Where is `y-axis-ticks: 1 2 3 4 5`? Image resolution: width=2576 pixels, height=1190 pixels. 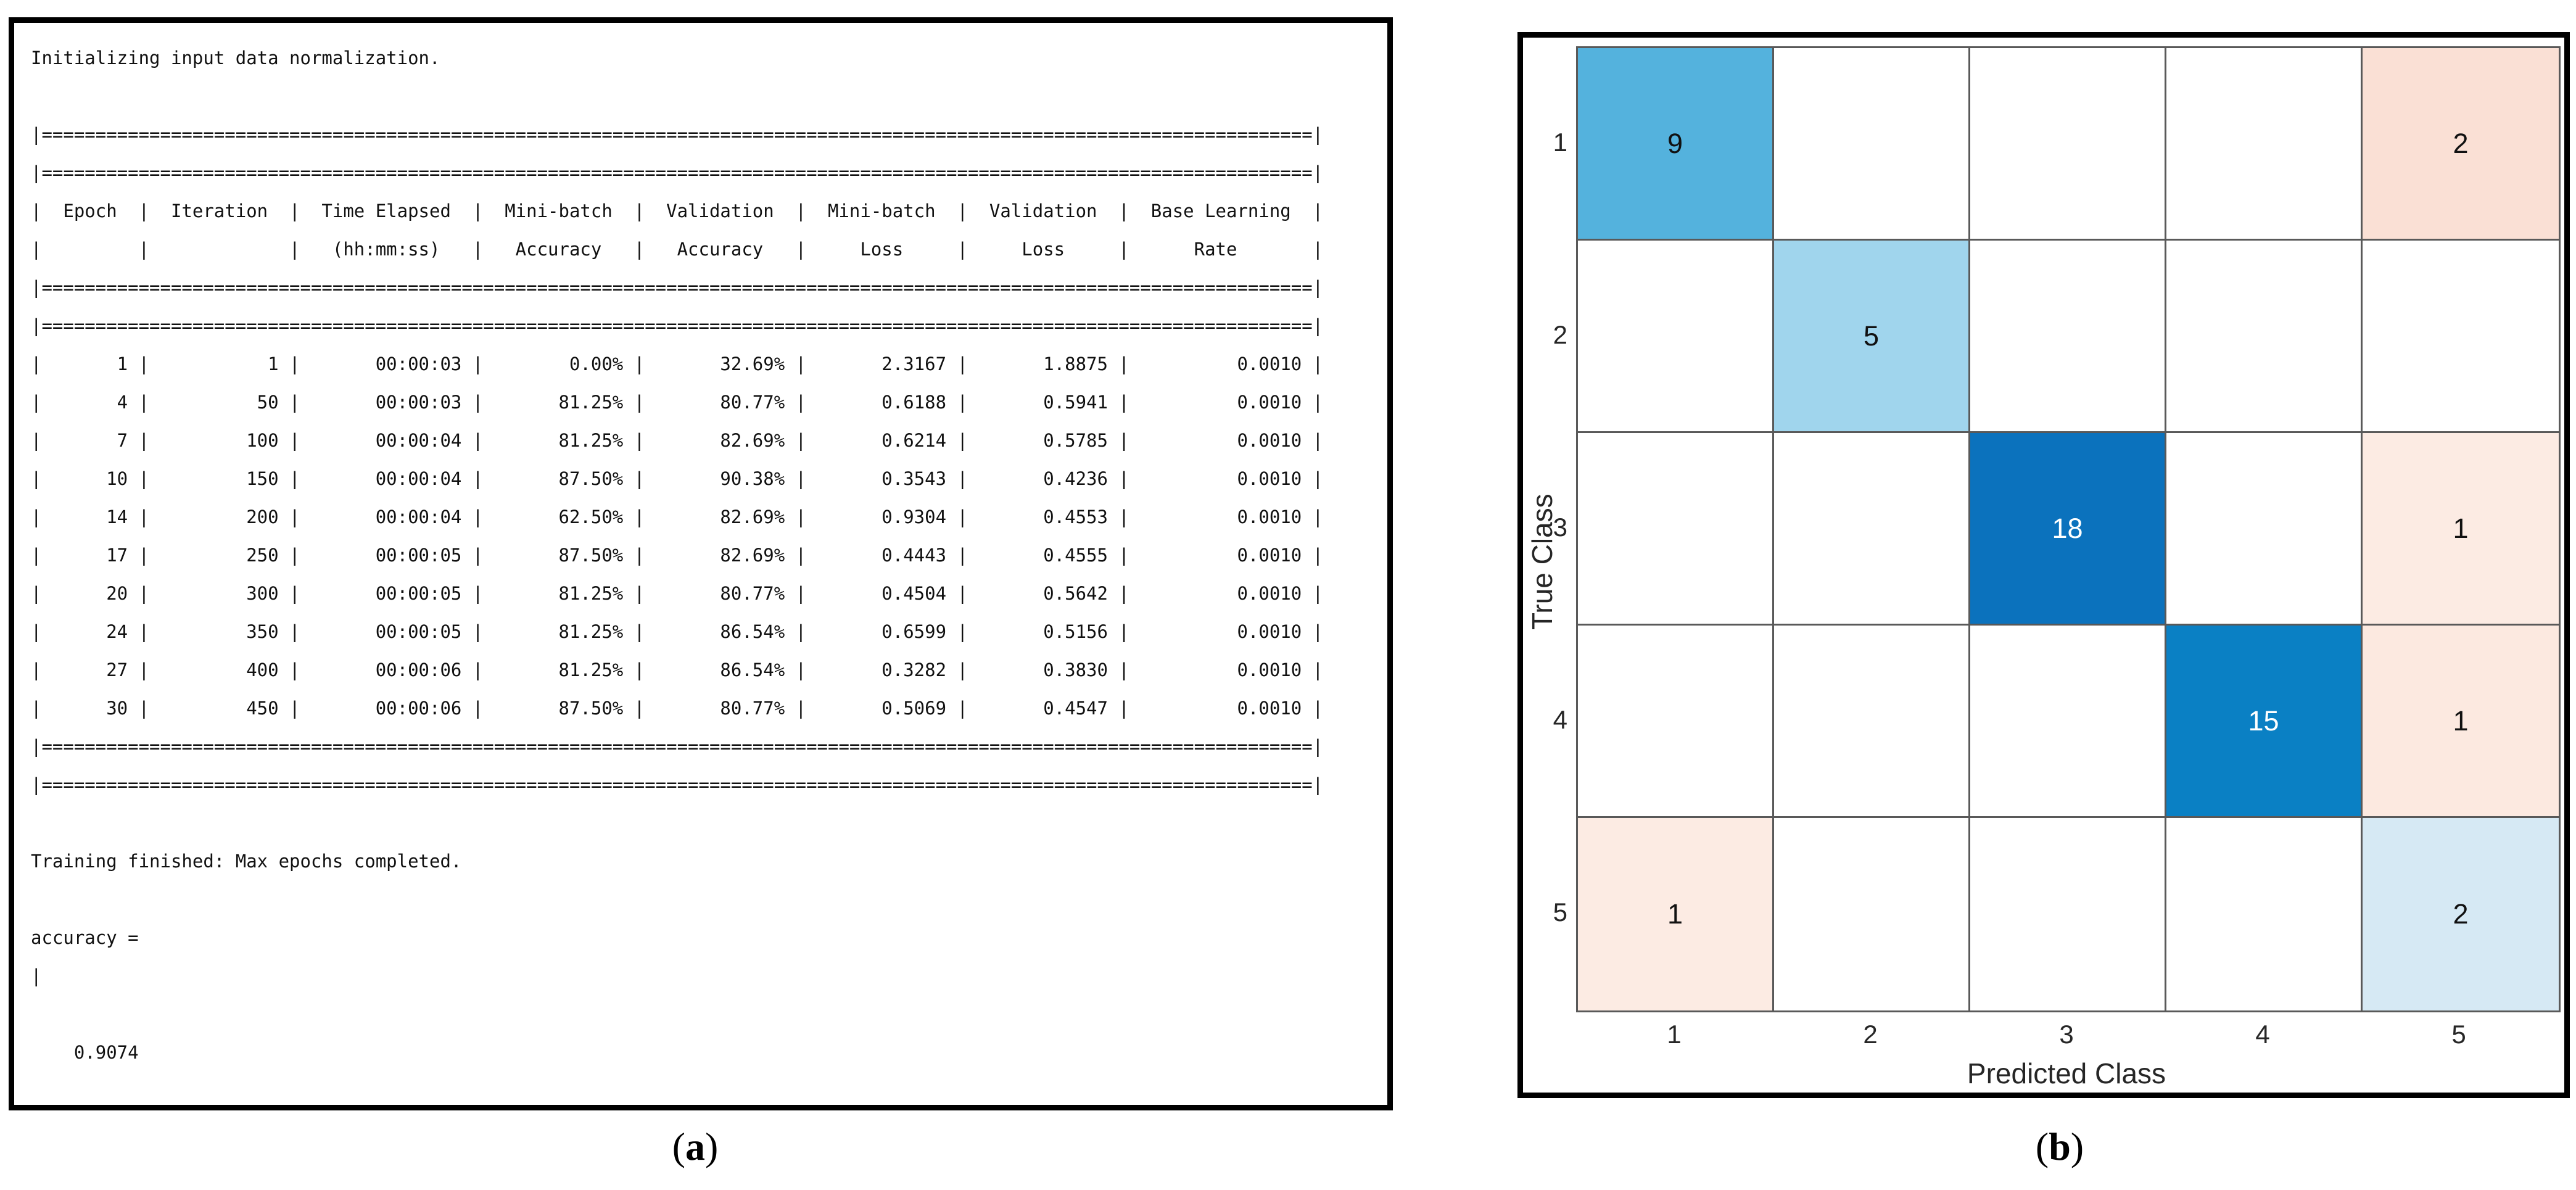 y-axis-ticks: 1 2 3 4 5 is located at coordinates (1554, 527).